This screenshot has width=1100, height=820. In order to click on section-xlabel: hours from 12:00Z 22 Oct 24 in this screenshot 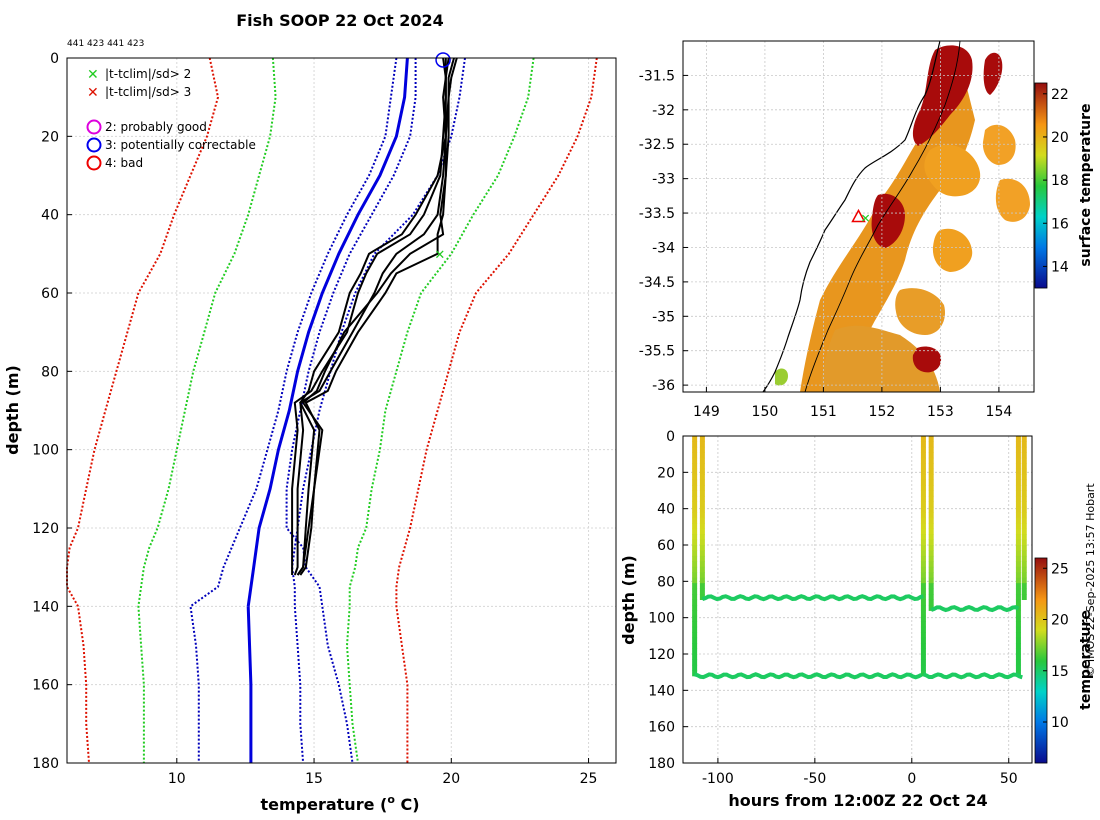, I will do `click(857, 800)`.